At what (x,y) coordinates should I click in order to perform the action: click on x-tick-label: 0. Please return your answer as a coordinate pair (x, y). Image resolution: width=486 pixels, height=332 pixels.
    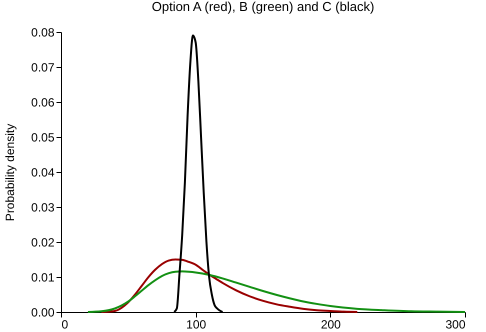
    Looking at the image, I should click on (65, 325).